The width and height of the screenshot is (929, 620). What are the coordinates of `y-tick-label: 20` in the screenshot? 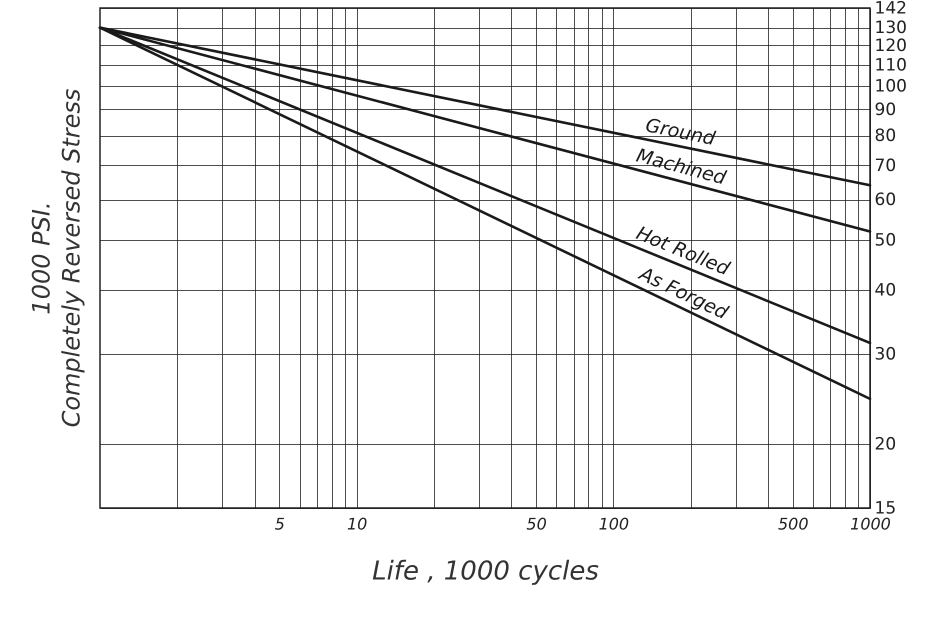 It's located at (885, 444).